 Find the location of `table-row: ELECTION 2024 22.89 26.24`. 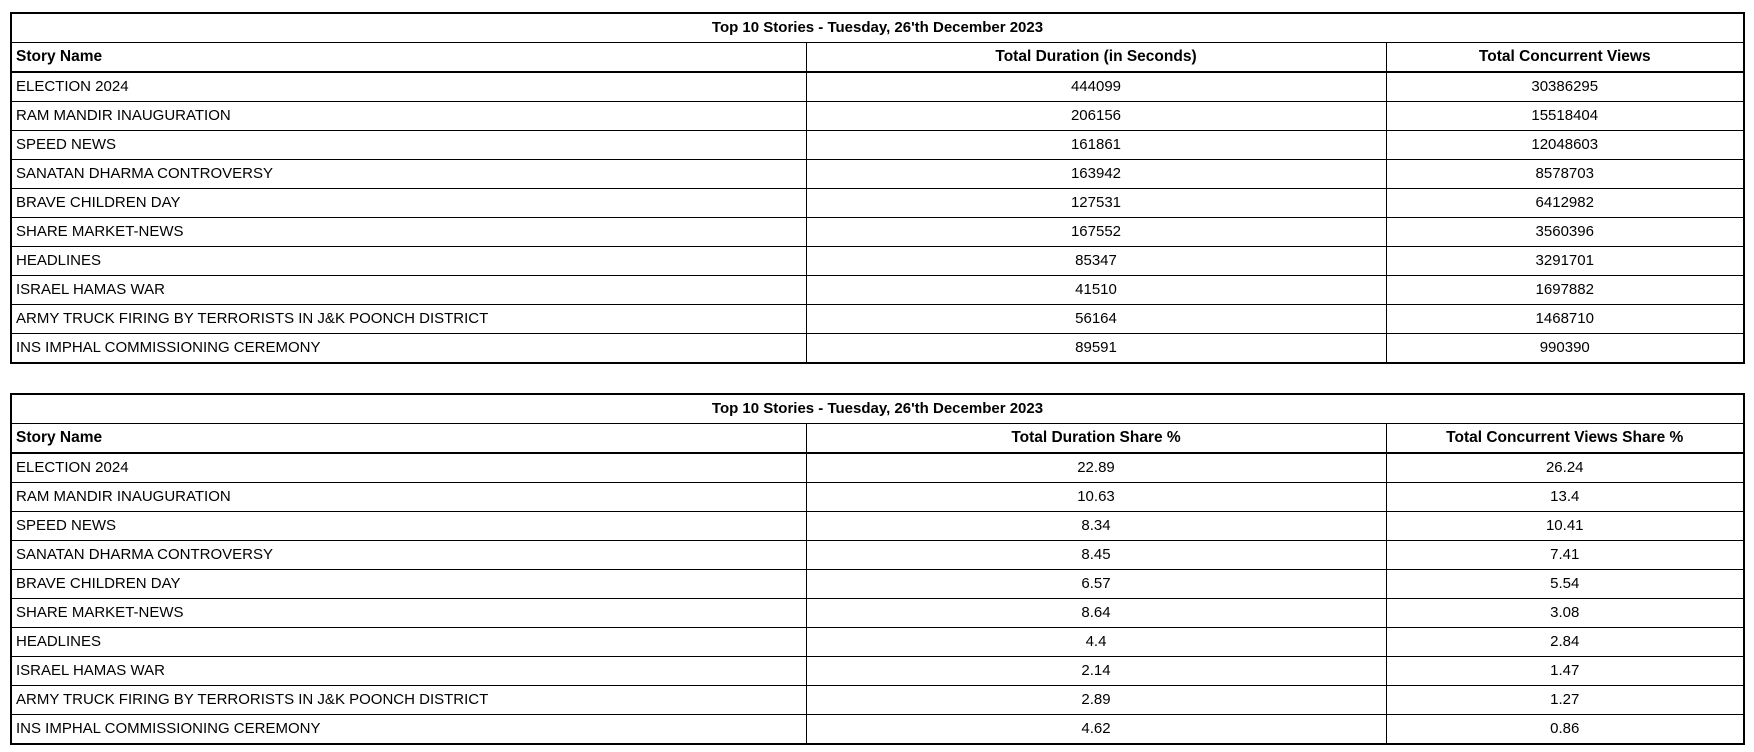

table-row: ELECTION 2024 22.89 26.24 is located at coordinates (877, 467).